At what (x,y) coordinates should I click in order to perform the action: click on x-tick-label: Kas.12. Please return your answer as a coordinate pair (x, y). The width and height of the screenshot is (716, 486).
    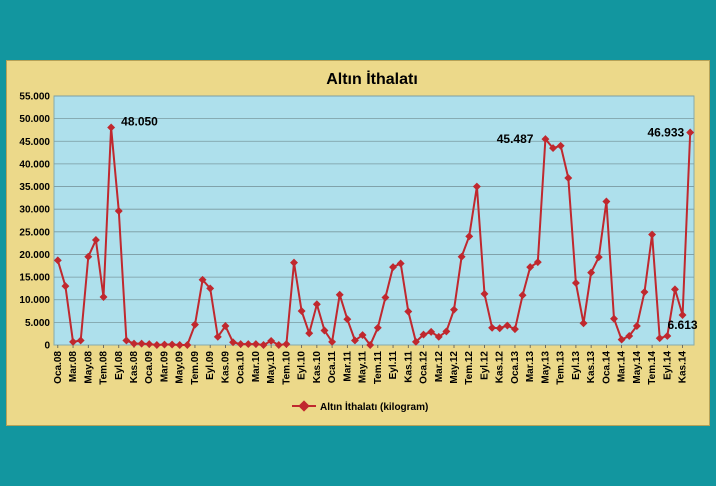
    Looking at the image, I should click on (500, 367).